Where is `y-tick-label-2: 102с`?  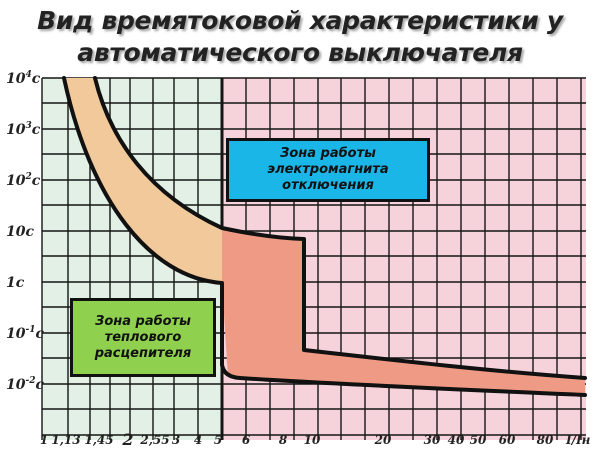 y-tick-label-2: 102с is located at coordinates (23, 180).